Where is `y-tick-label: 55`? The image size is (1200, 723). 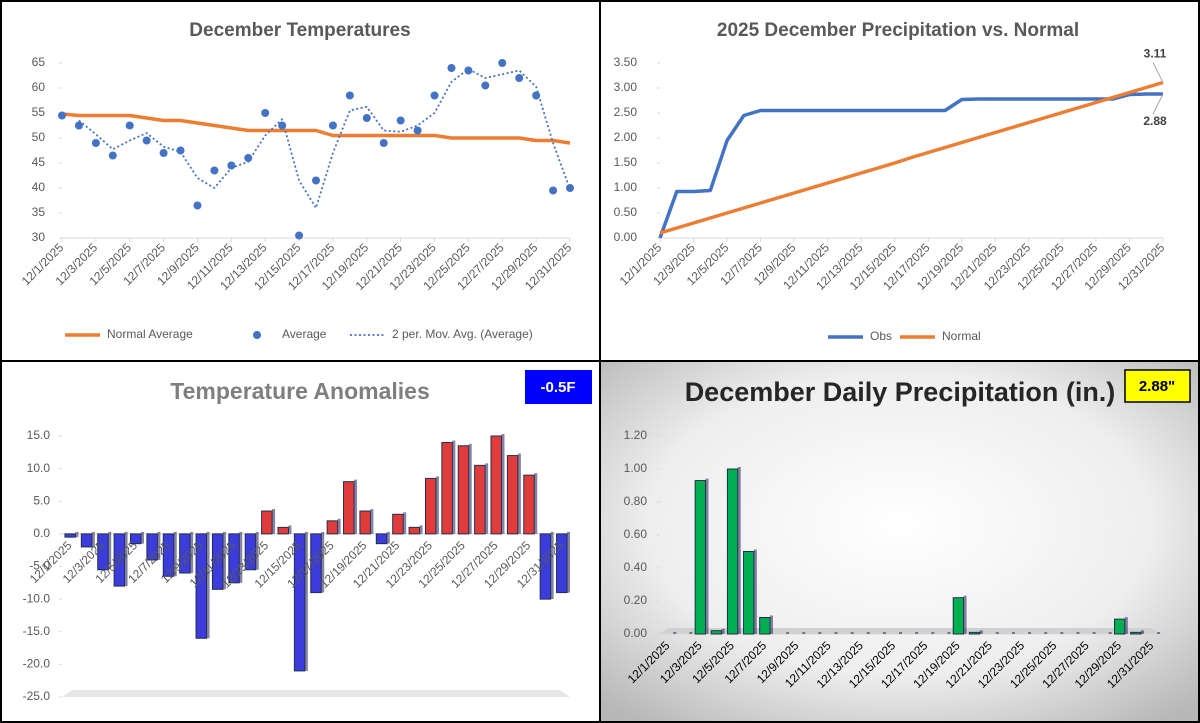
y-tick-label: 55 is located at coordinates (39, 112).